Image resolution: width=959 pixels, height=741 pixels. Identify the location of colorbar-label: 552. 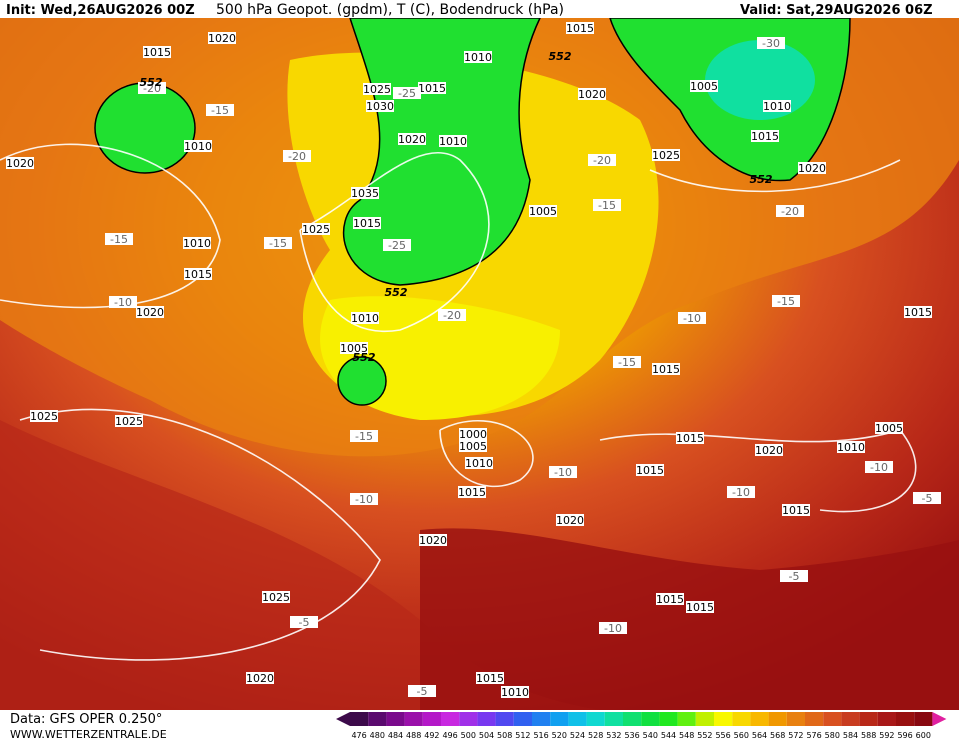
(704, 735).